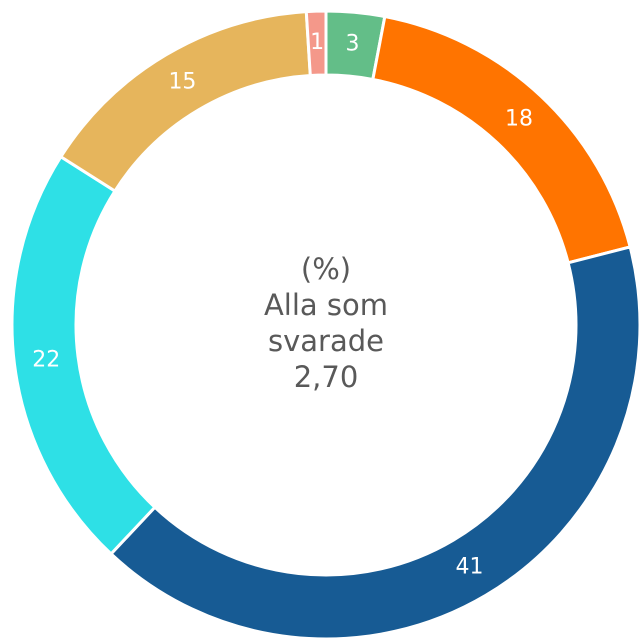 The height and width of the screenshot is (640, 639). What do you see at coordinates (326, 377) in the screenshot?
I see `center-text: 2,70` at bounding box center [326, 377].